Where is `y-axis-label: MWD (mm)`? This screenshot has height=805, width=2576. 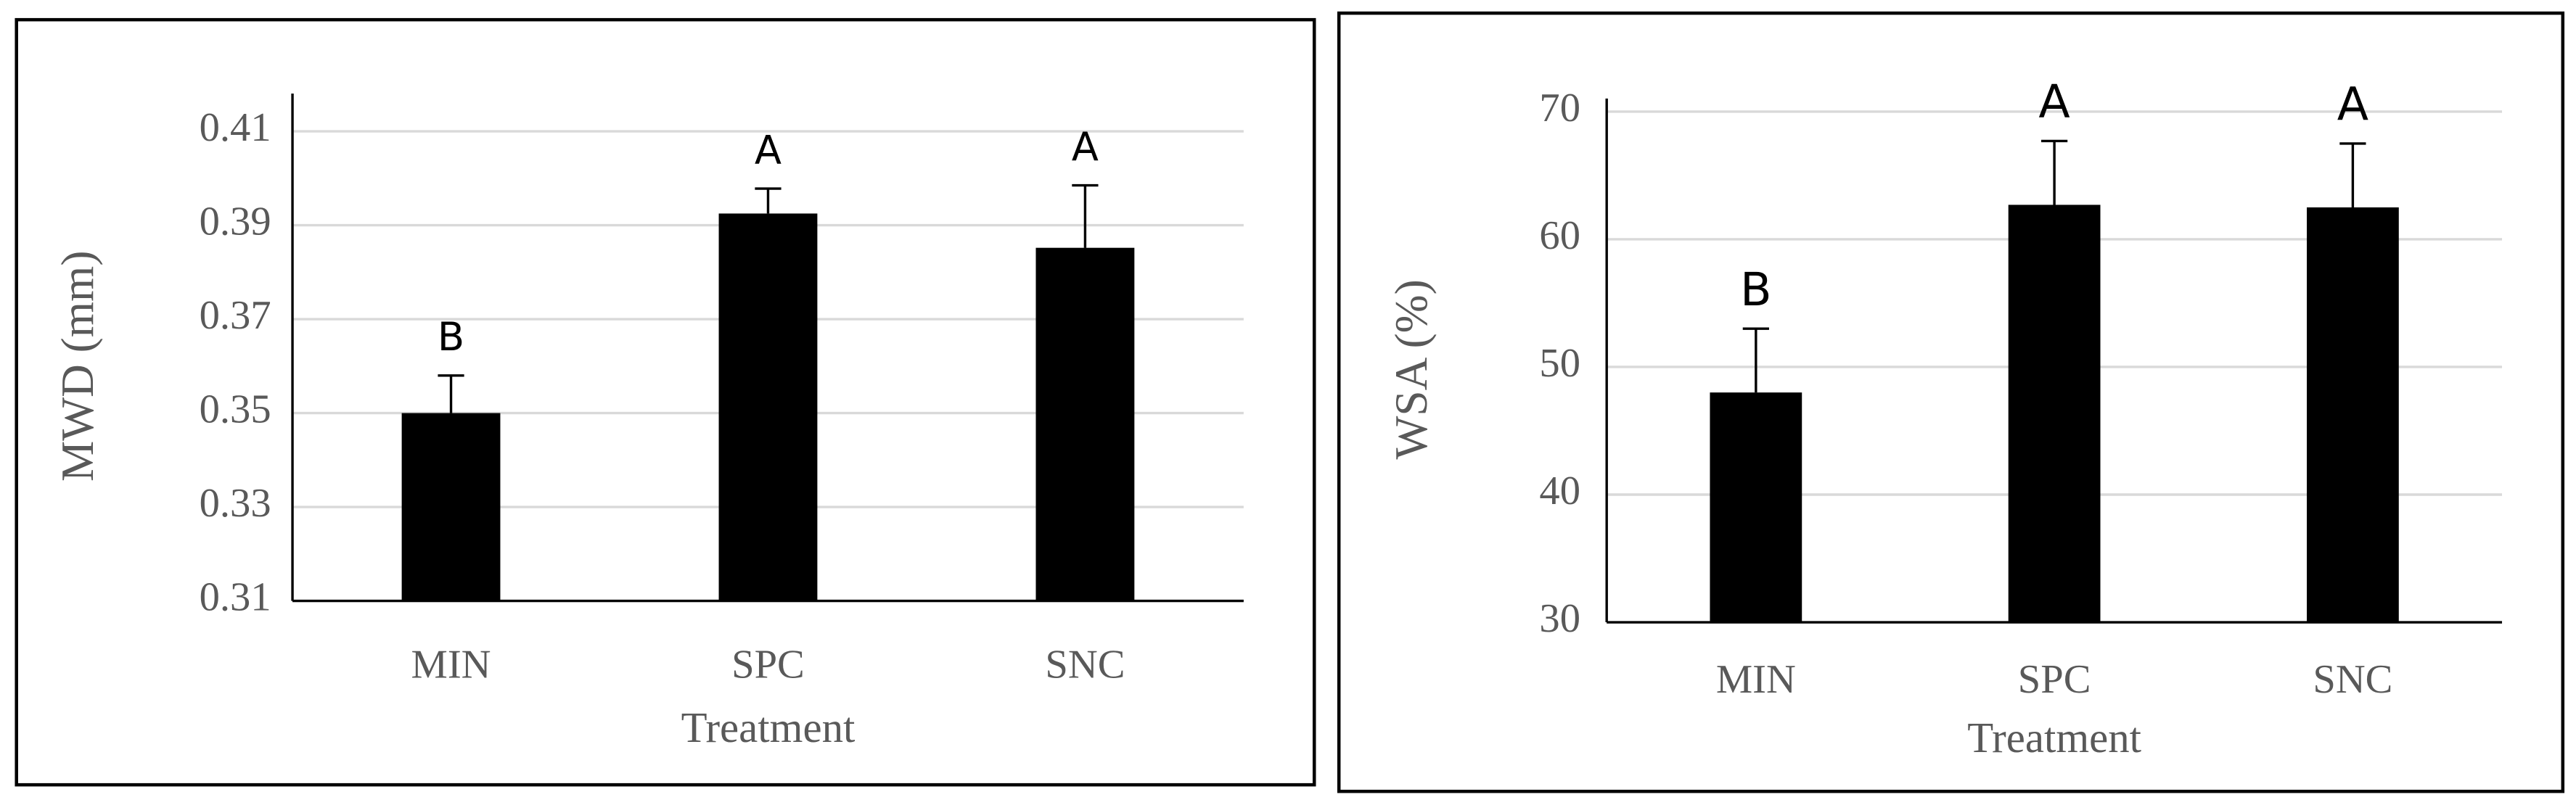 y-axis-label: MWD (mm) is located at coordinates (77, 366).